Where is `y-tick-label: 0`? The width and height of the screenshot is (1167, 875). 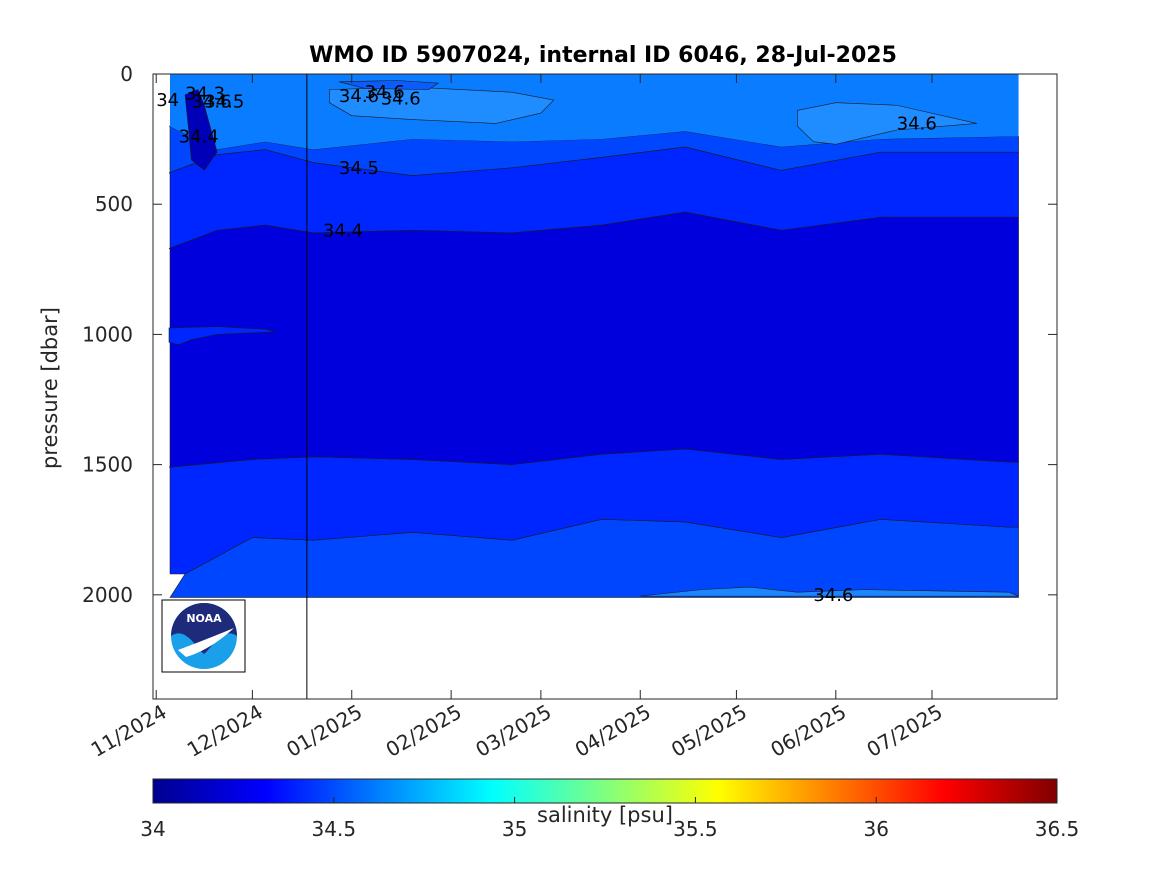
y-tick-label: 0 is located at coordinates (126, 74).